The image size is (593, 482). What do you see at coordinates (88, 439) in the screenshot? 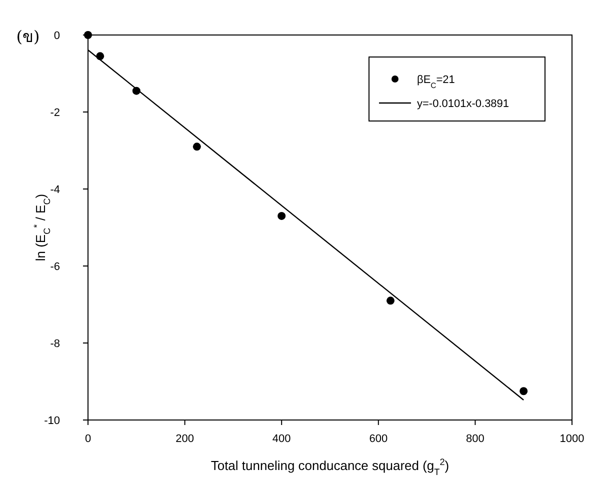
I see `x-tick-label: 0` at bounding box center [88, 439].